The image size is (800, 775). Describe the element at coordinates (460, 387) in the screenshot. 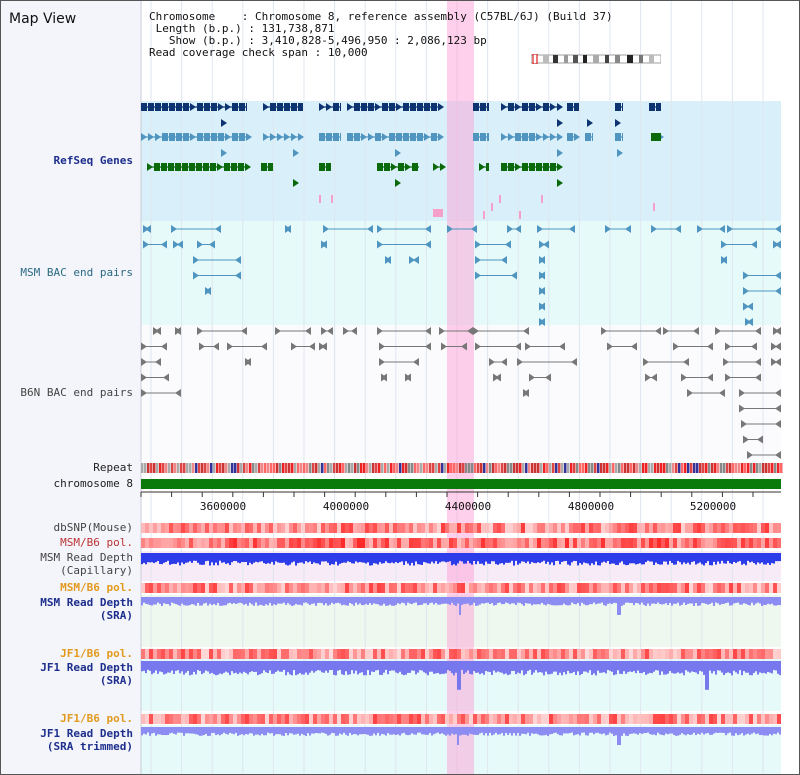

I see `selected-region-highlight` at that location.